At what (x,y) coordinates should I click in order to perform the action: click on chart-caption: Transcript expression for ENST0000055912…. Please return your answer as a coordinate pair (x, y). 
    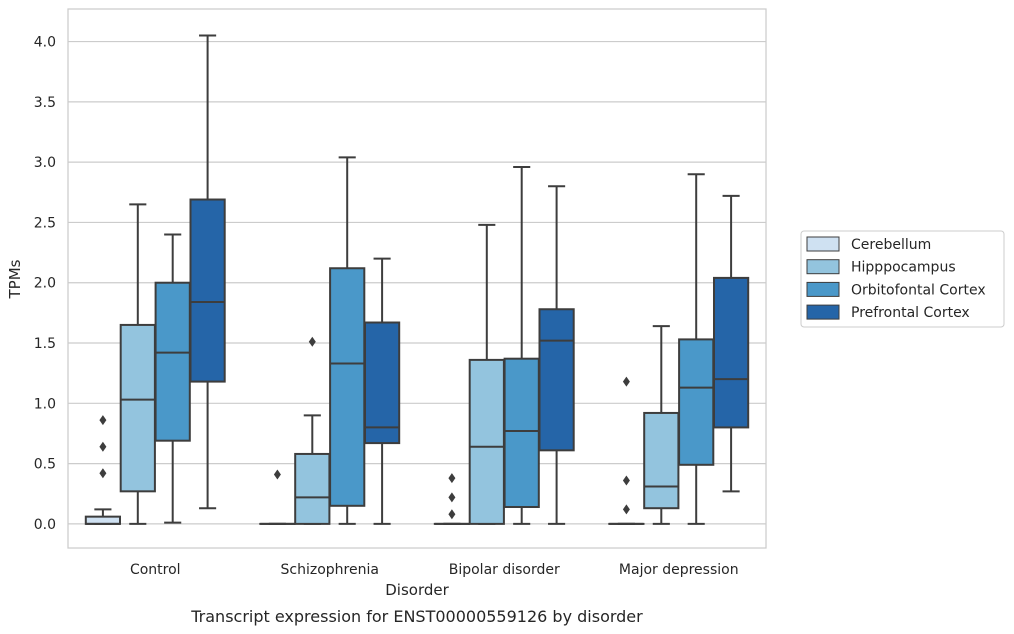
    Looking at the image, I should click on (416, 616).